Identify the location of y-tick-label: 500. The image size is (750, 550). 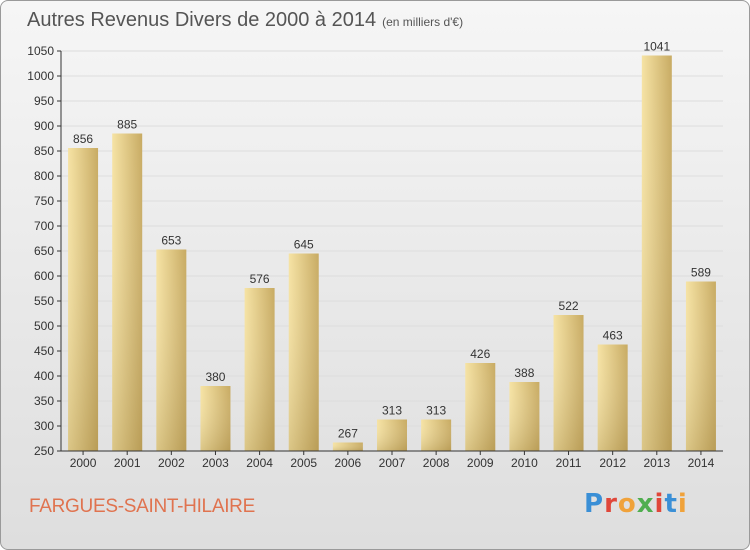
(44, 326).